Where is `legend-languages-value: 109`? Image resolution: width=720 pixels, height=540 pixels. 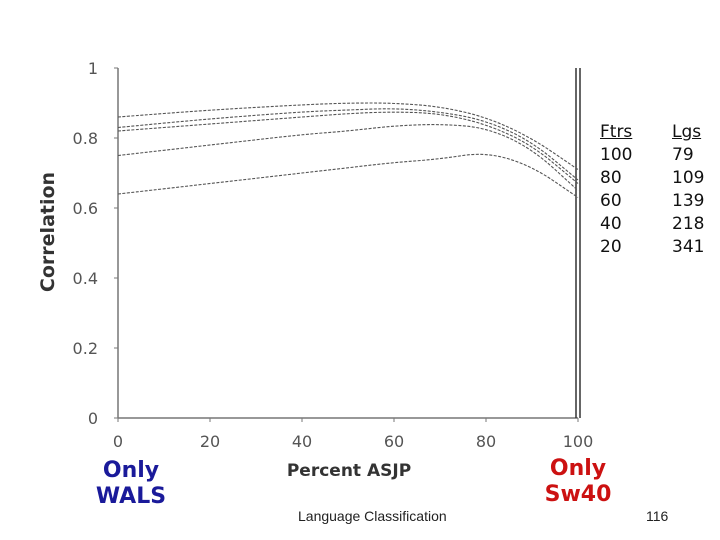
legend-languages-value: 109 is located at coordinates (688, 178).